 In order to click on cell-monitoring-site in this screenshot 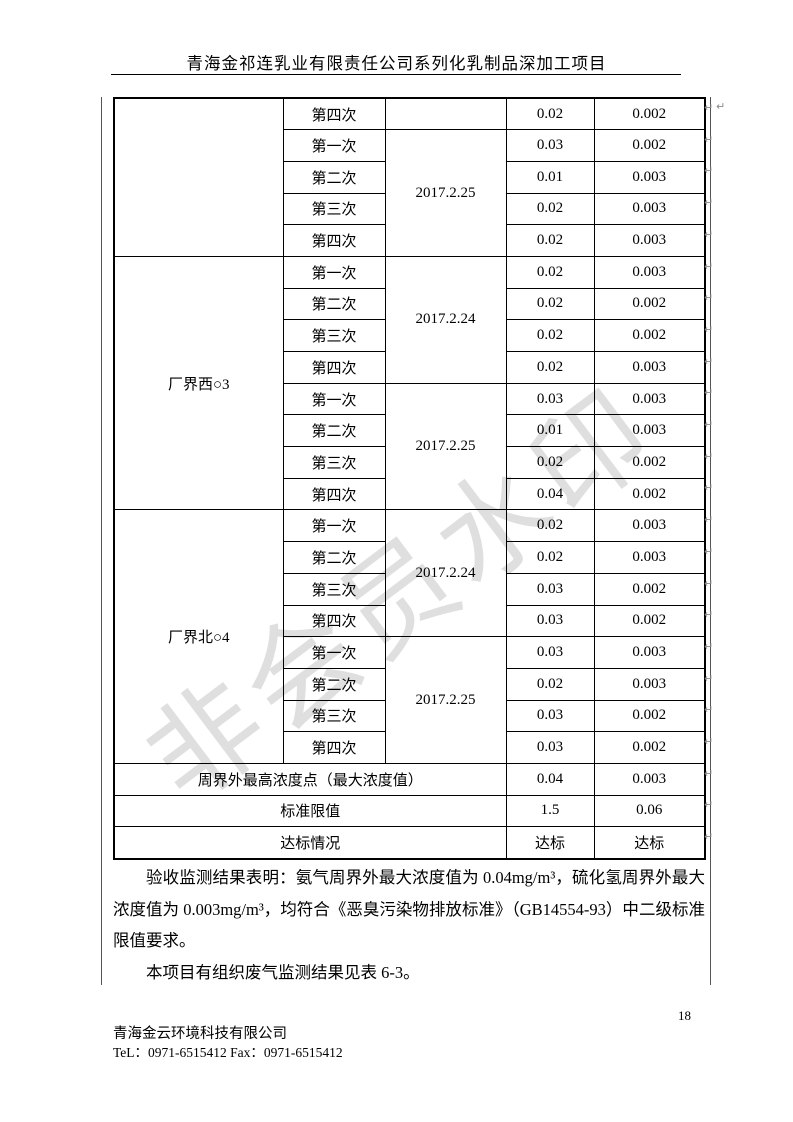, I will do `click(198, 177)`.